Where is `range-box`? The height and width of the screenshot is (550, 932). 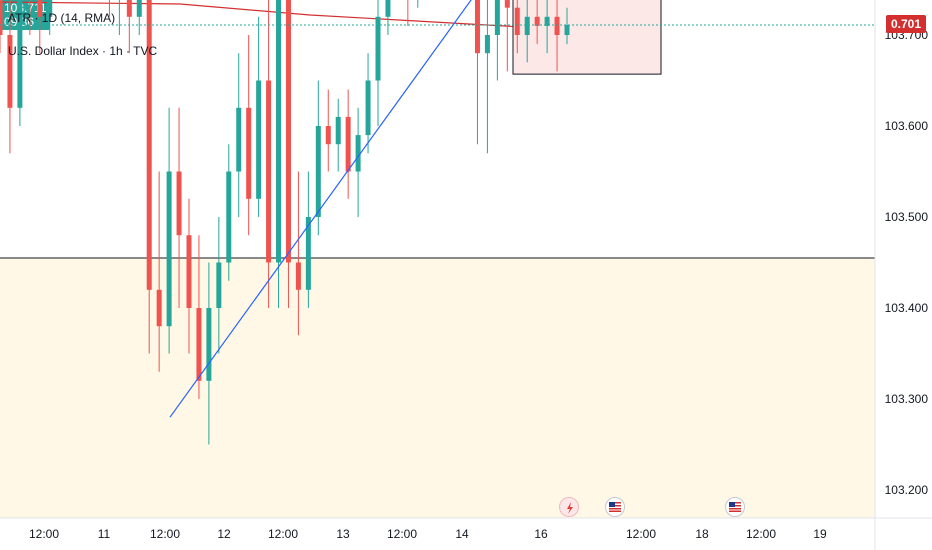
range-box is located at coordinates (587, 37).